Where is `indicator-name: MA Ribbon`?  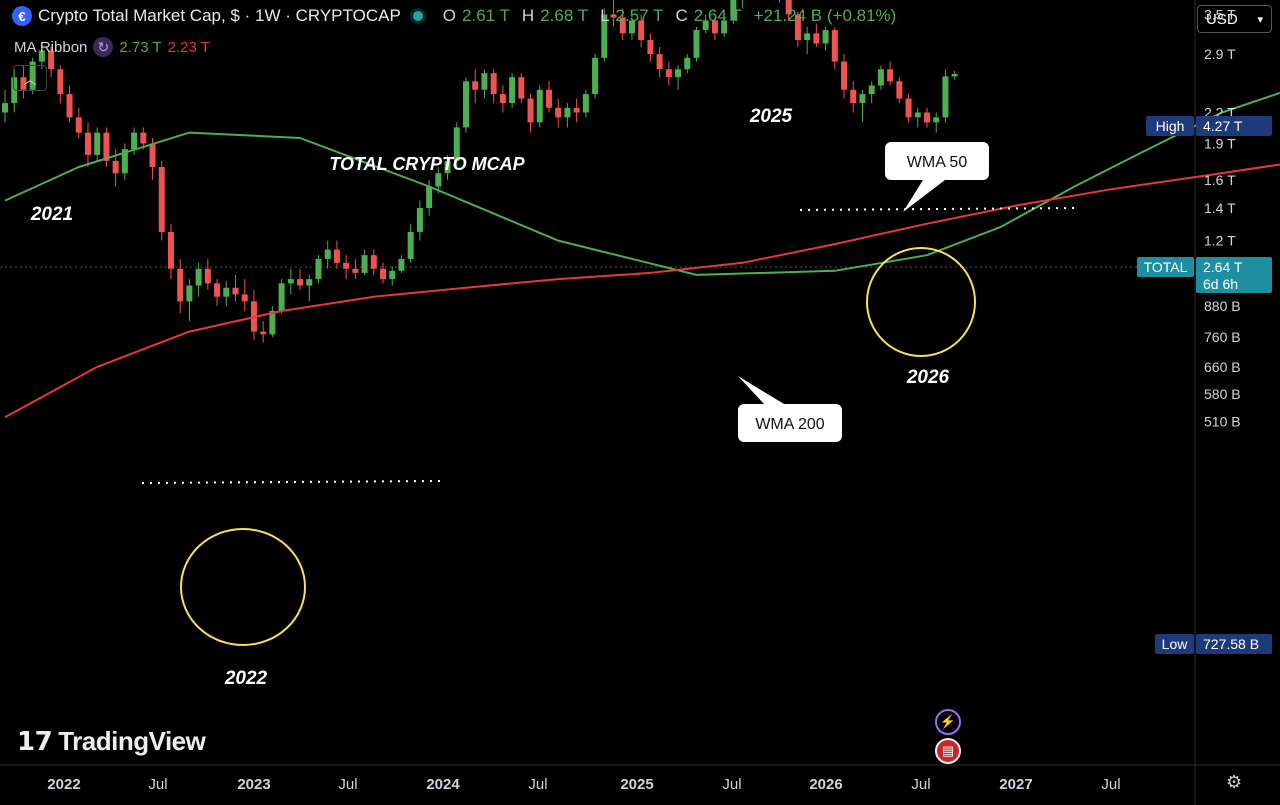
indicator-name: MA Ribbon is located at coordinates (51, 47).